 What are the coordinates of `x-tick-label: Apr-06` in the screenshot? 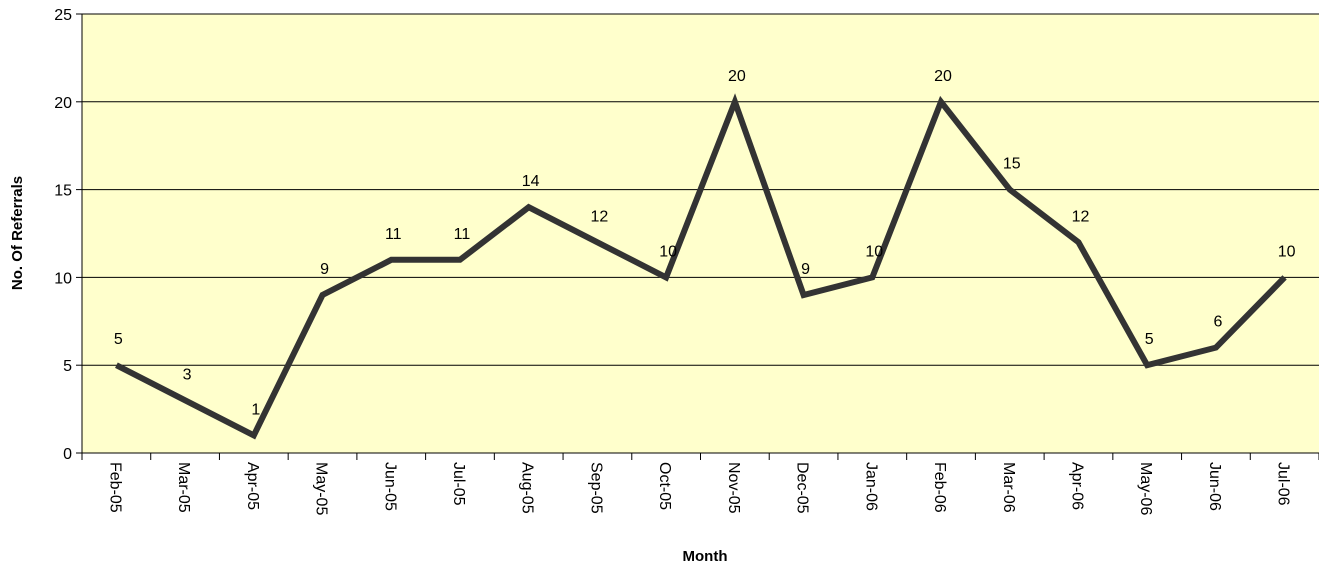 It's located at (1076, 486).